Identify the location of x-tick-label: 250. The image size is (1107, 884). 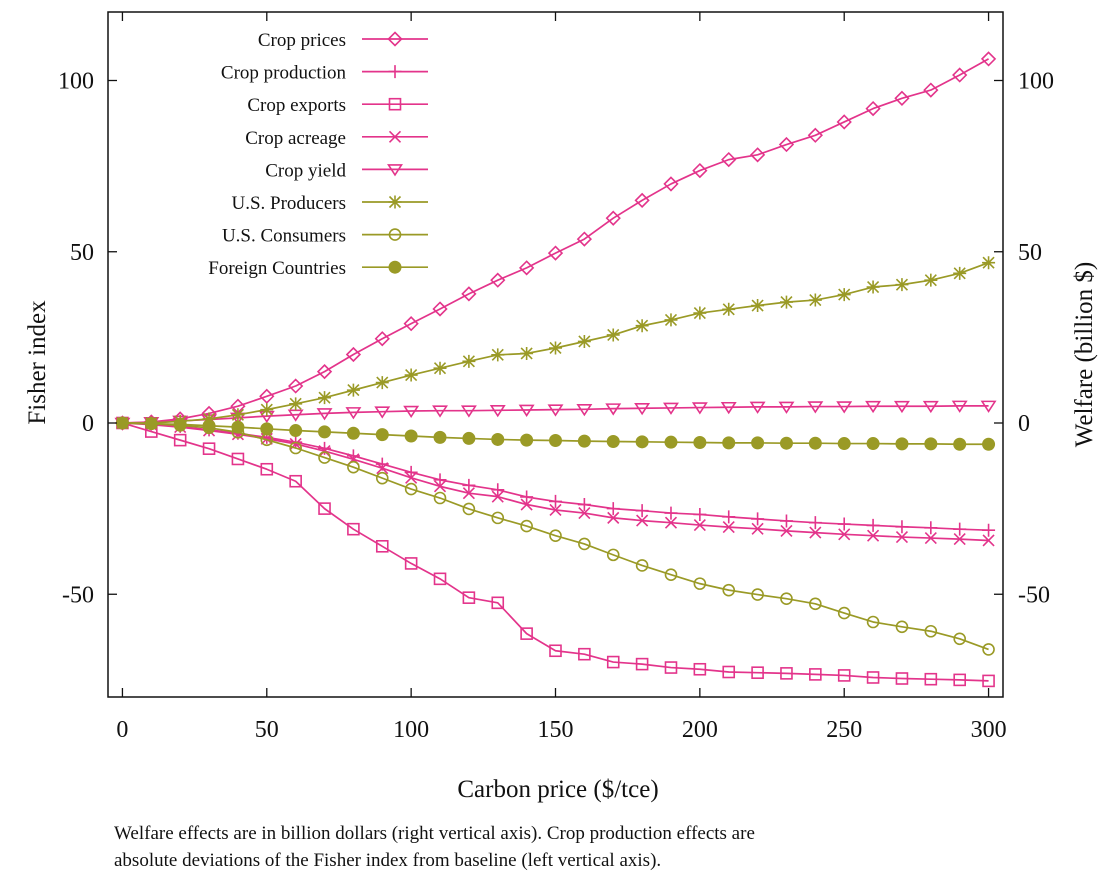
(844, 730).